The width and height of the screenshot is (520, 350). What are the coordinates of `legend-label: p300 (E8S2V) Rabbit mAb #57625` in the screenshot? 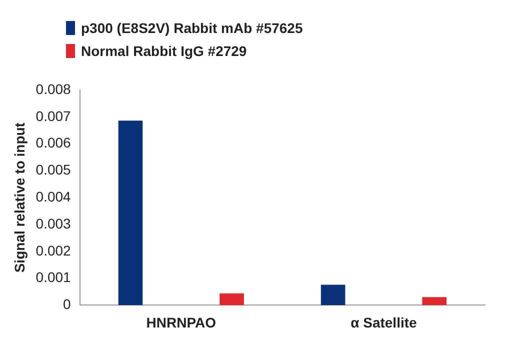 It's located at (192, 28).